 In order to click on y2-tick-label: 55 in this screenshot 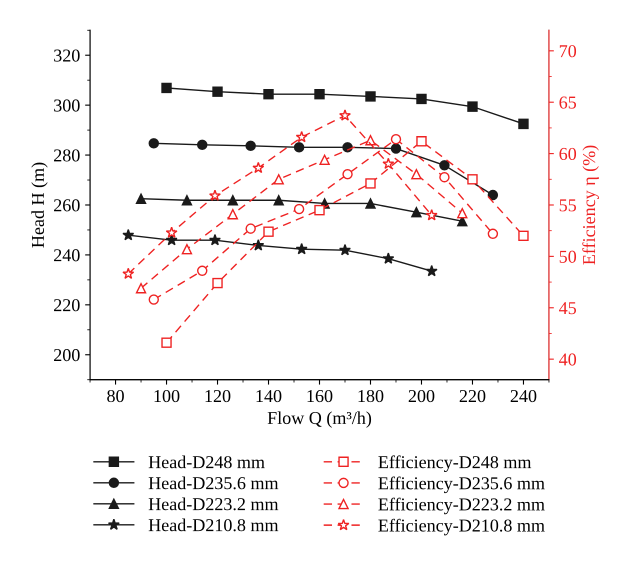, I will do `click(568, 205)`.